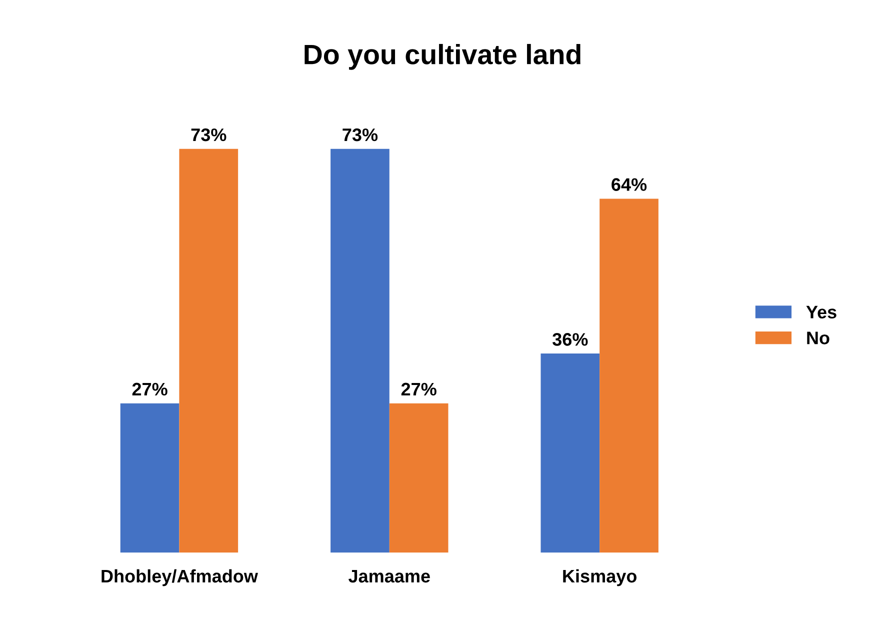 The image size is (885, 628). Describe the element at coordinates (180, 577) in the screenshot. I see `x-tick-label: Dhobley/Afmadow` at that location.